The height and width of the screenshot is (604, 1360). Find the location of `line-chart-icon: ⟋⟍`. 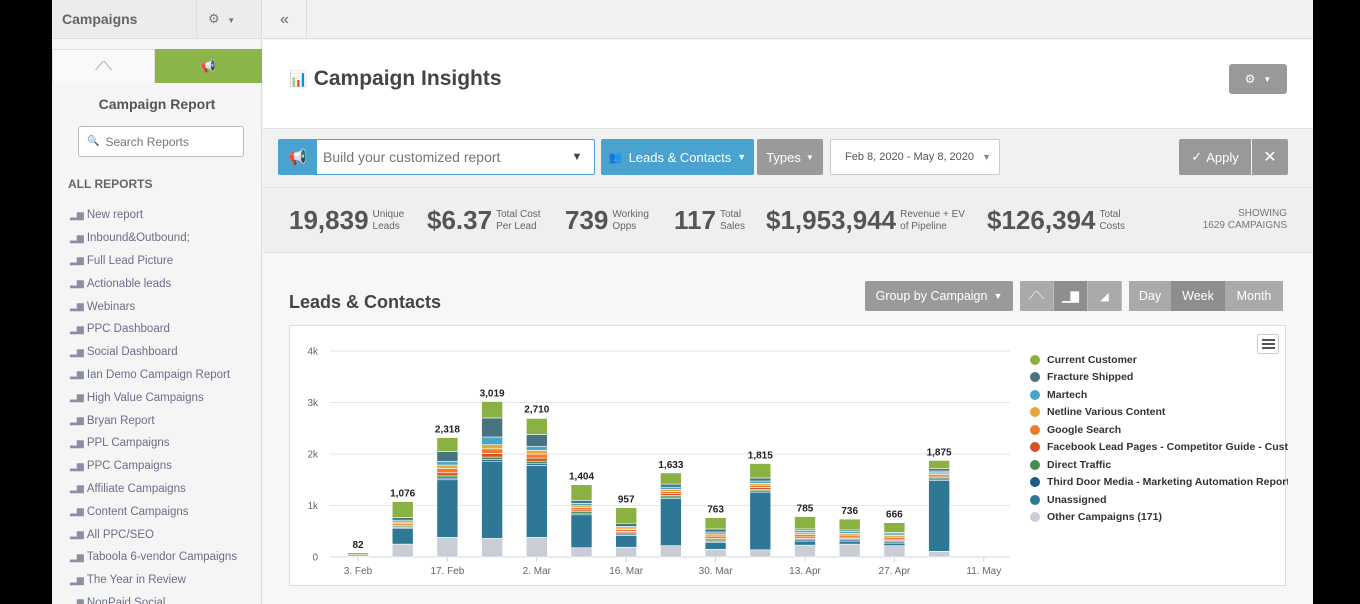

line-chart-icon: ⟋⟍ is located at coordinates (1036, 295).